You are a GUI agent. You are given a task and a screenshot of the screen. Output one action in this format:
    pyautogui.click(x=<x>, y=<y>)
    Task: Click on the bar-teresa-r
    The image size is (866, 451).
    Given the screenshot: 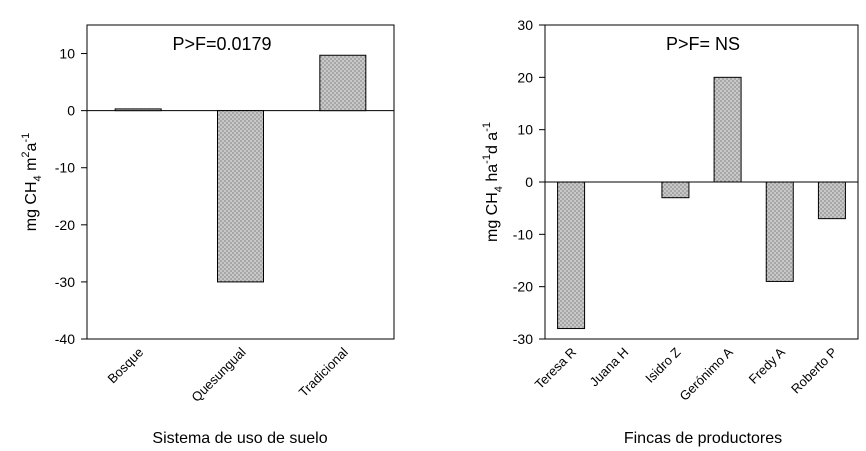 What is the action you would take?
    pyautogui.click(x=571, y=255)
    